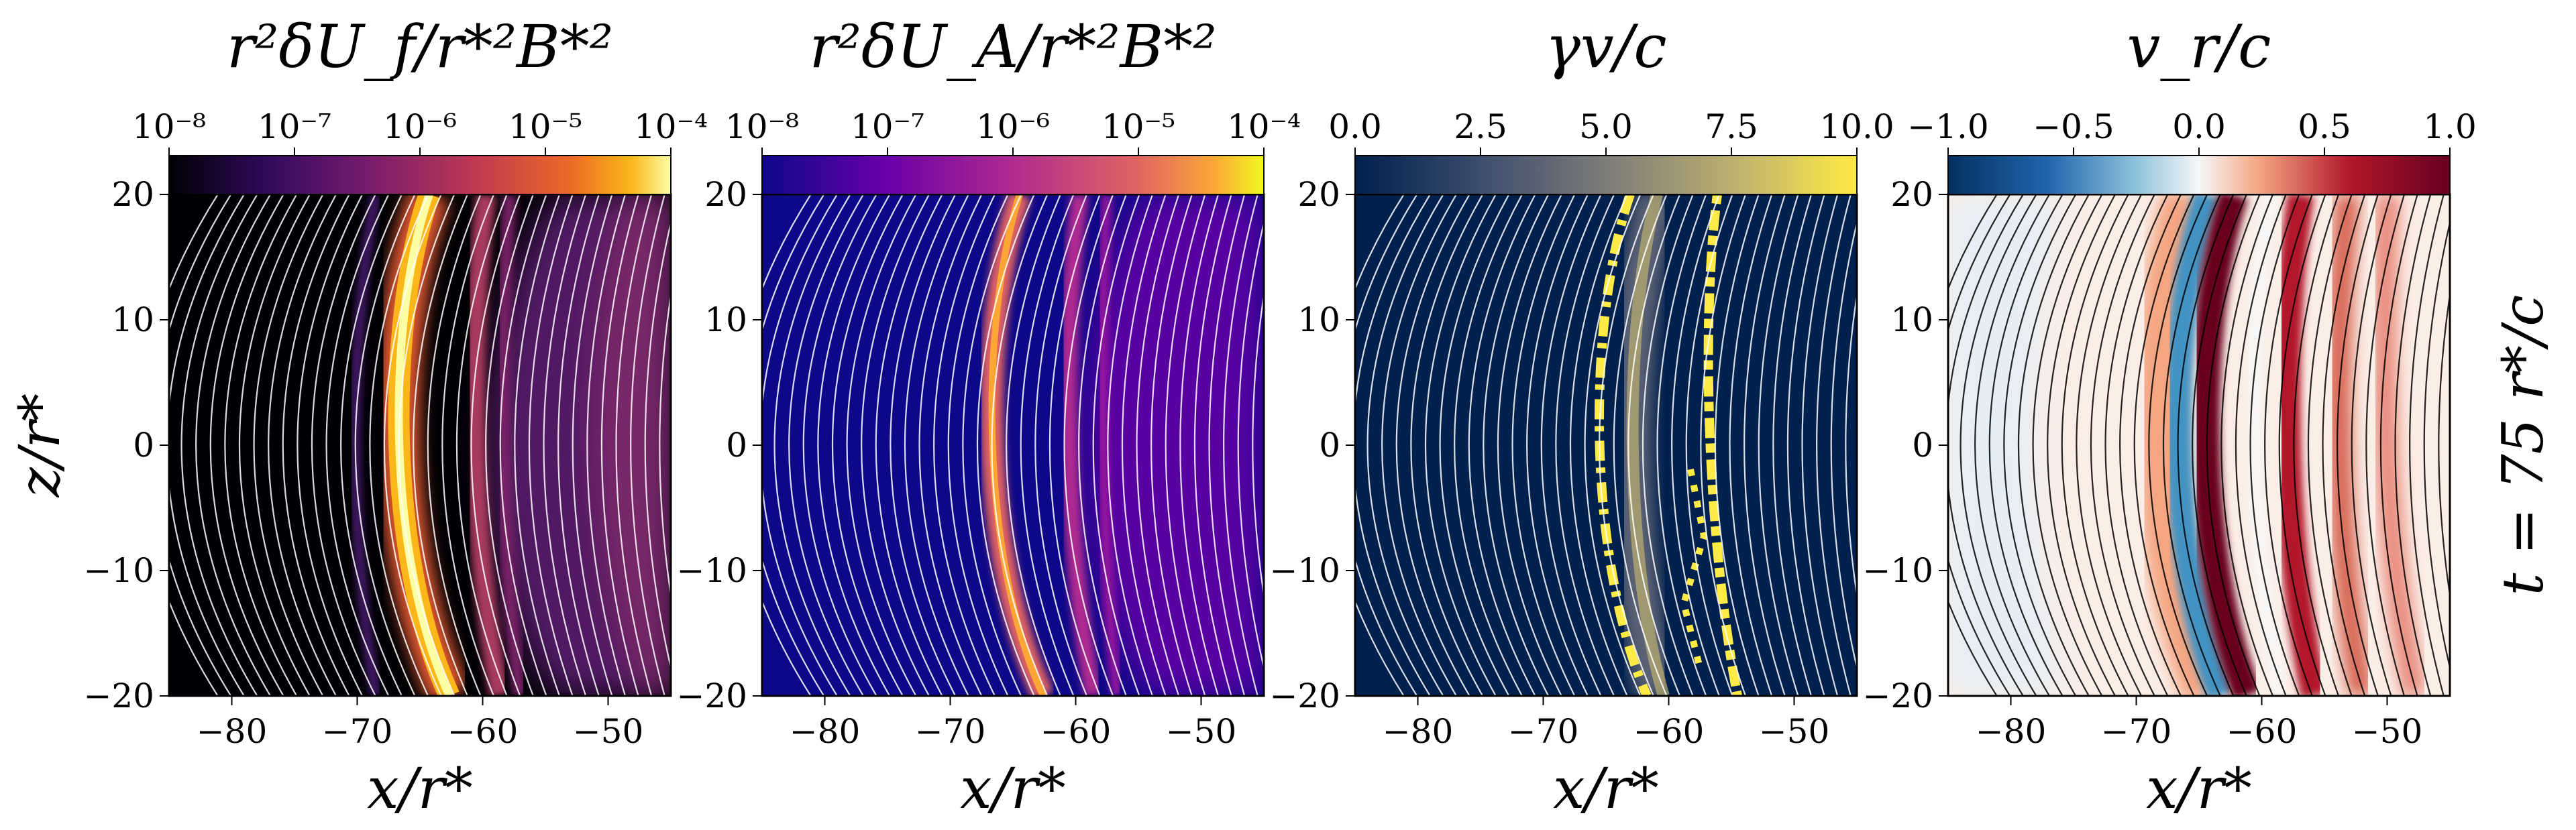 This screenshot has width=2576, height=830. I want to click on heatmap-alfven-energy, so click(1013, 445).